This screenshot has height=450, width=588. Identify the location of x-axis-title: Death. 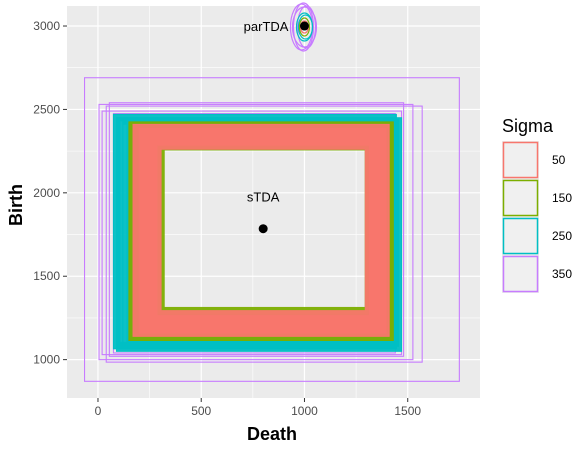
(272, 434).